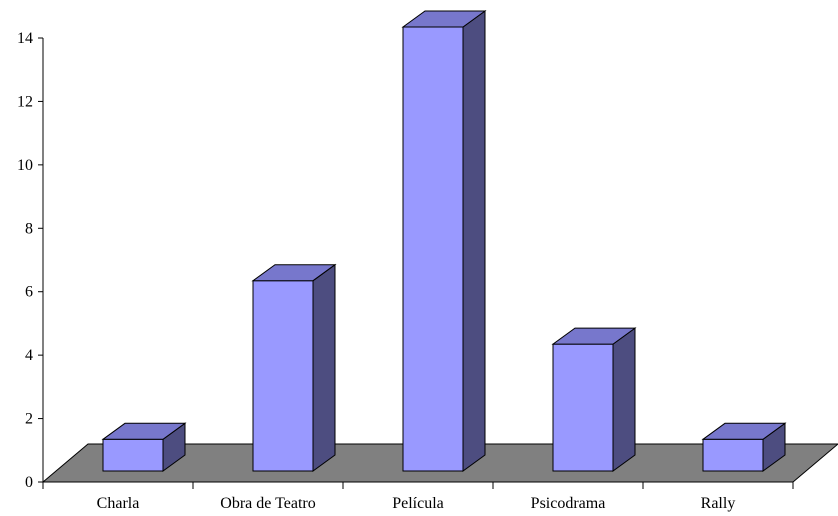  What do you see at coordinates (29, 482) in the screenshot?
I see `y-tick-label: 0` at bounding box center [29, 482].